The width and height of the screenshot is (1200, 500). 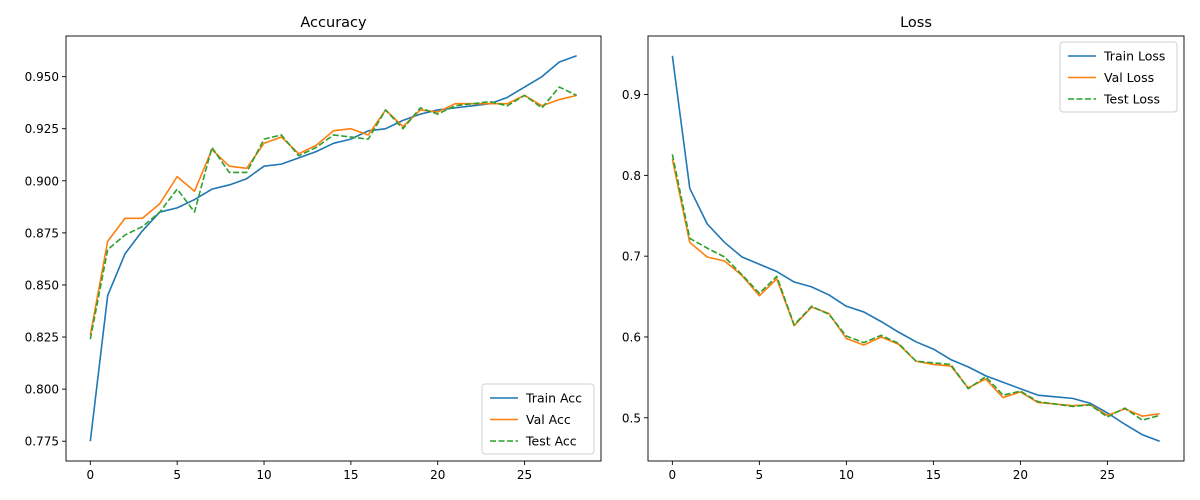 What do you see at coordinates (1134, 56) in the screenshot?
I see `legend-label: Train Loss` at bounding box center [1134, 56].